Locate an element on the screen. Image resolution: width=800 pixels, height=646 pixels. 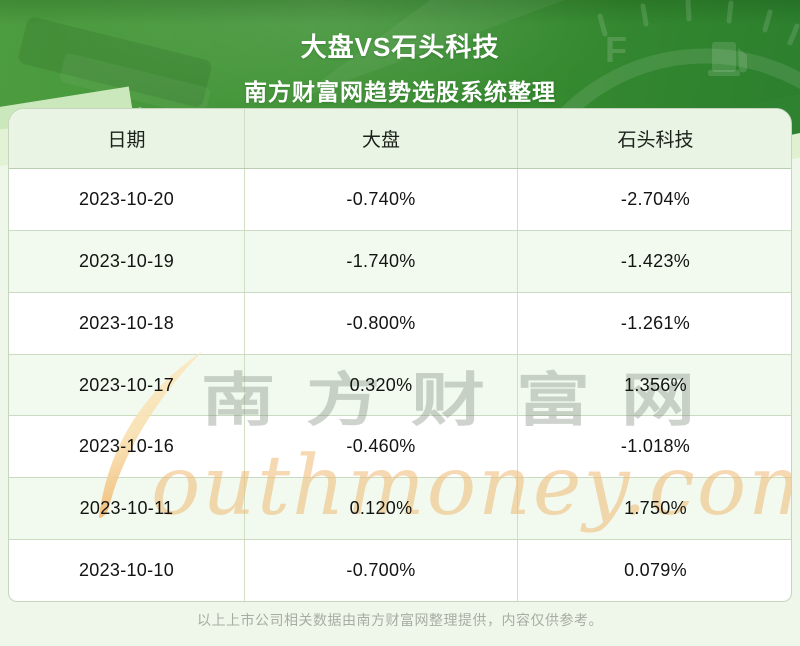
cell-market-change: -0.460% is located at coordinates (381, 447).